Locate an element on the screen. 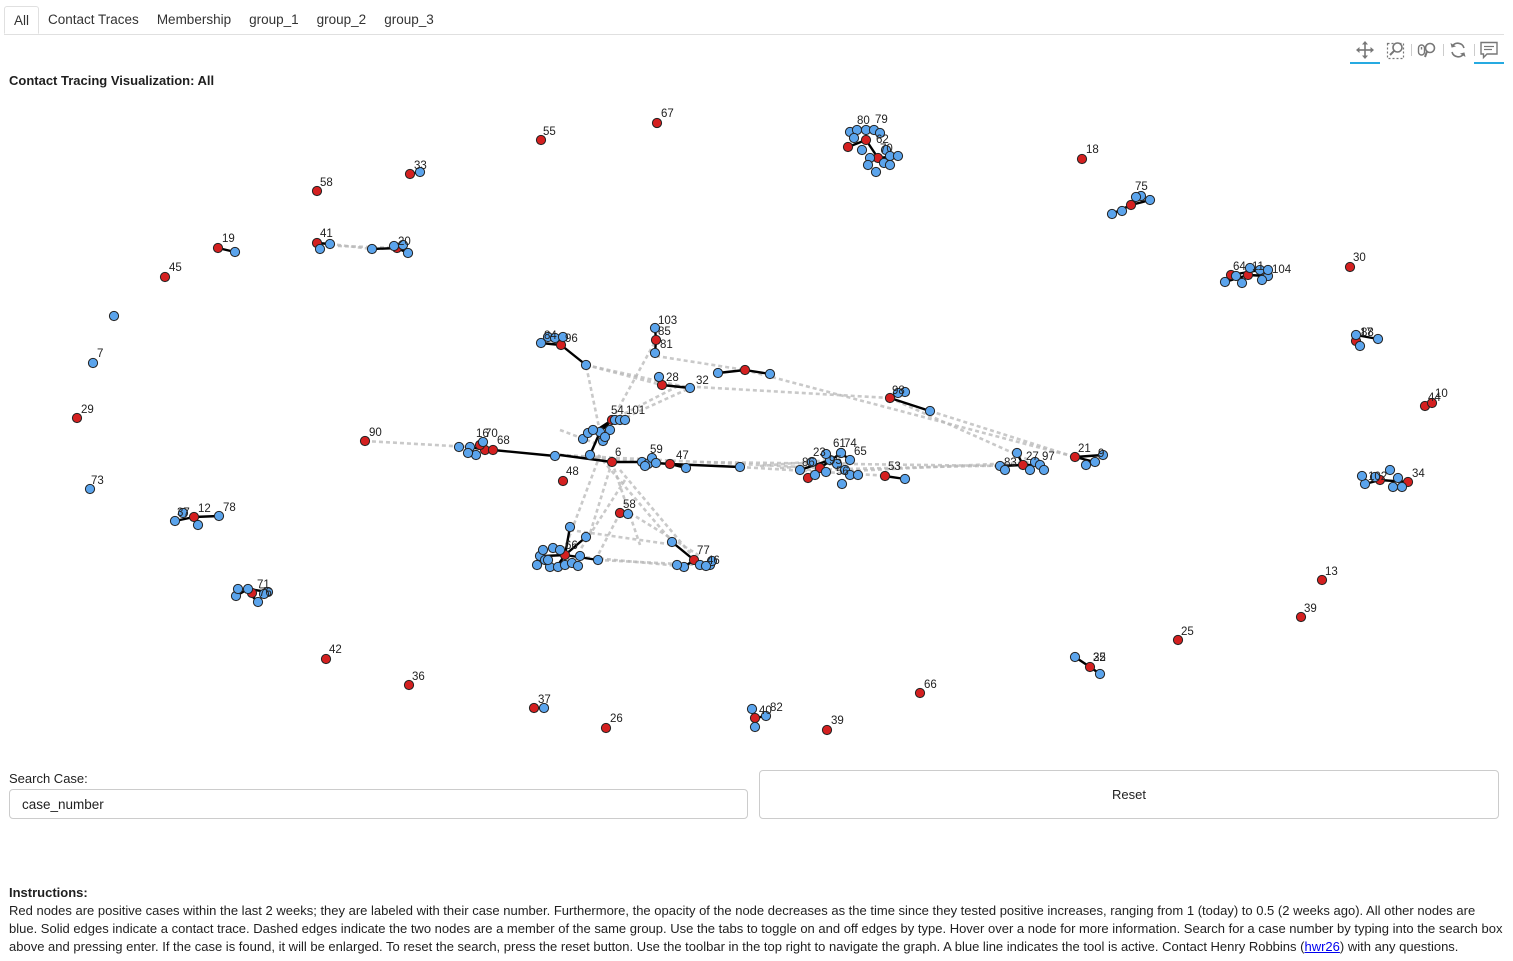 The width and height of the screenshot is (1513, 961). wheel-zoom-tool-button is located at coordinates (1427, 51).